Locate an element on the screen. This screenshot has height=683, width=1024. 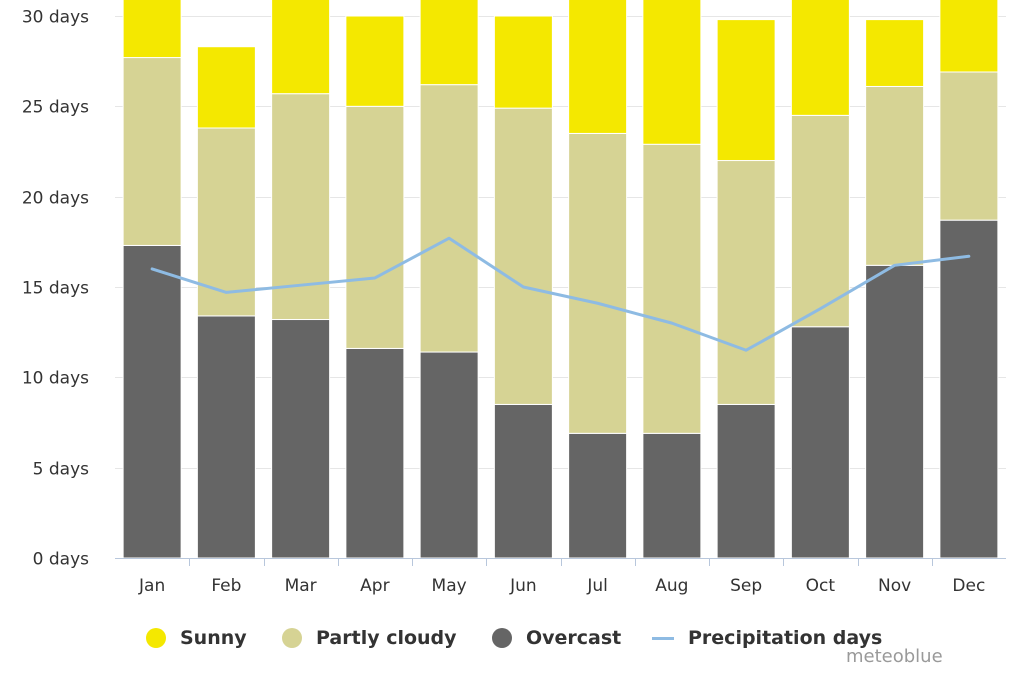
bar-sunny-jul is located at coordinates (598, 67).